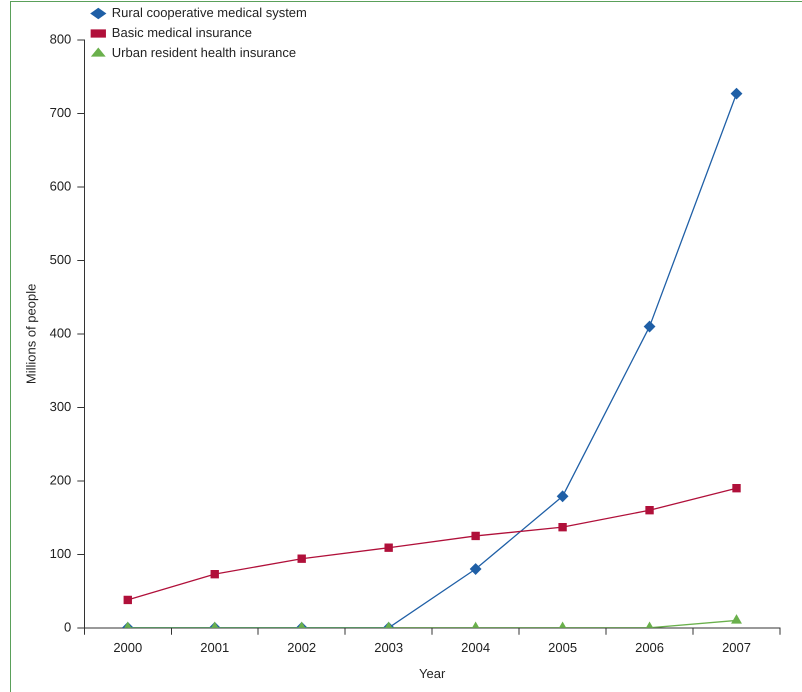 The width and height of the screenshot is (802, 692). I want to click on x-tick-label: 2007, so click(736, 648).